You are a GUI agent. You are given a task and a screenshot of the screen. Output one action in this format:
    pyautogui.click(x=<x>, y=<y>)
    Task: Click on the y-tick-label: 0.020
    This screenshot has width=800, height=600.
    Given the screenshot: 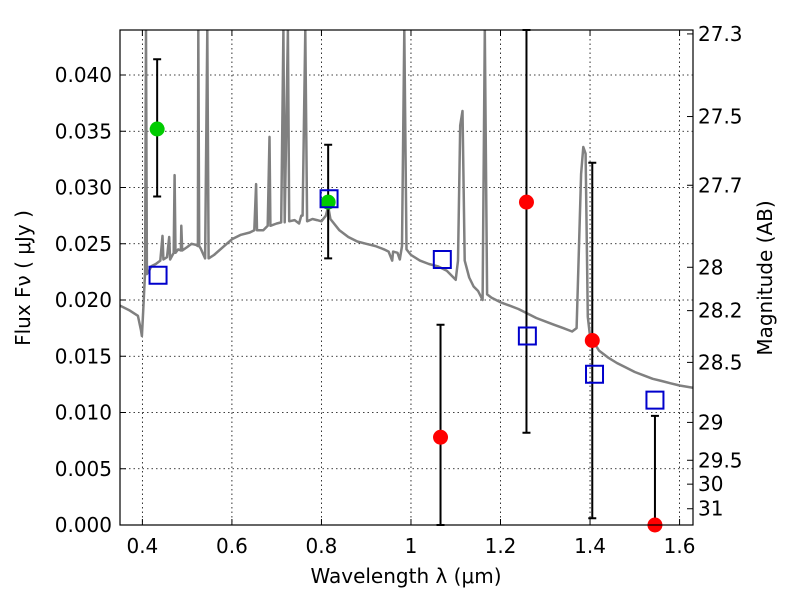 What is the action you would take?
    pyautogui.click(x=83, y=300)
    